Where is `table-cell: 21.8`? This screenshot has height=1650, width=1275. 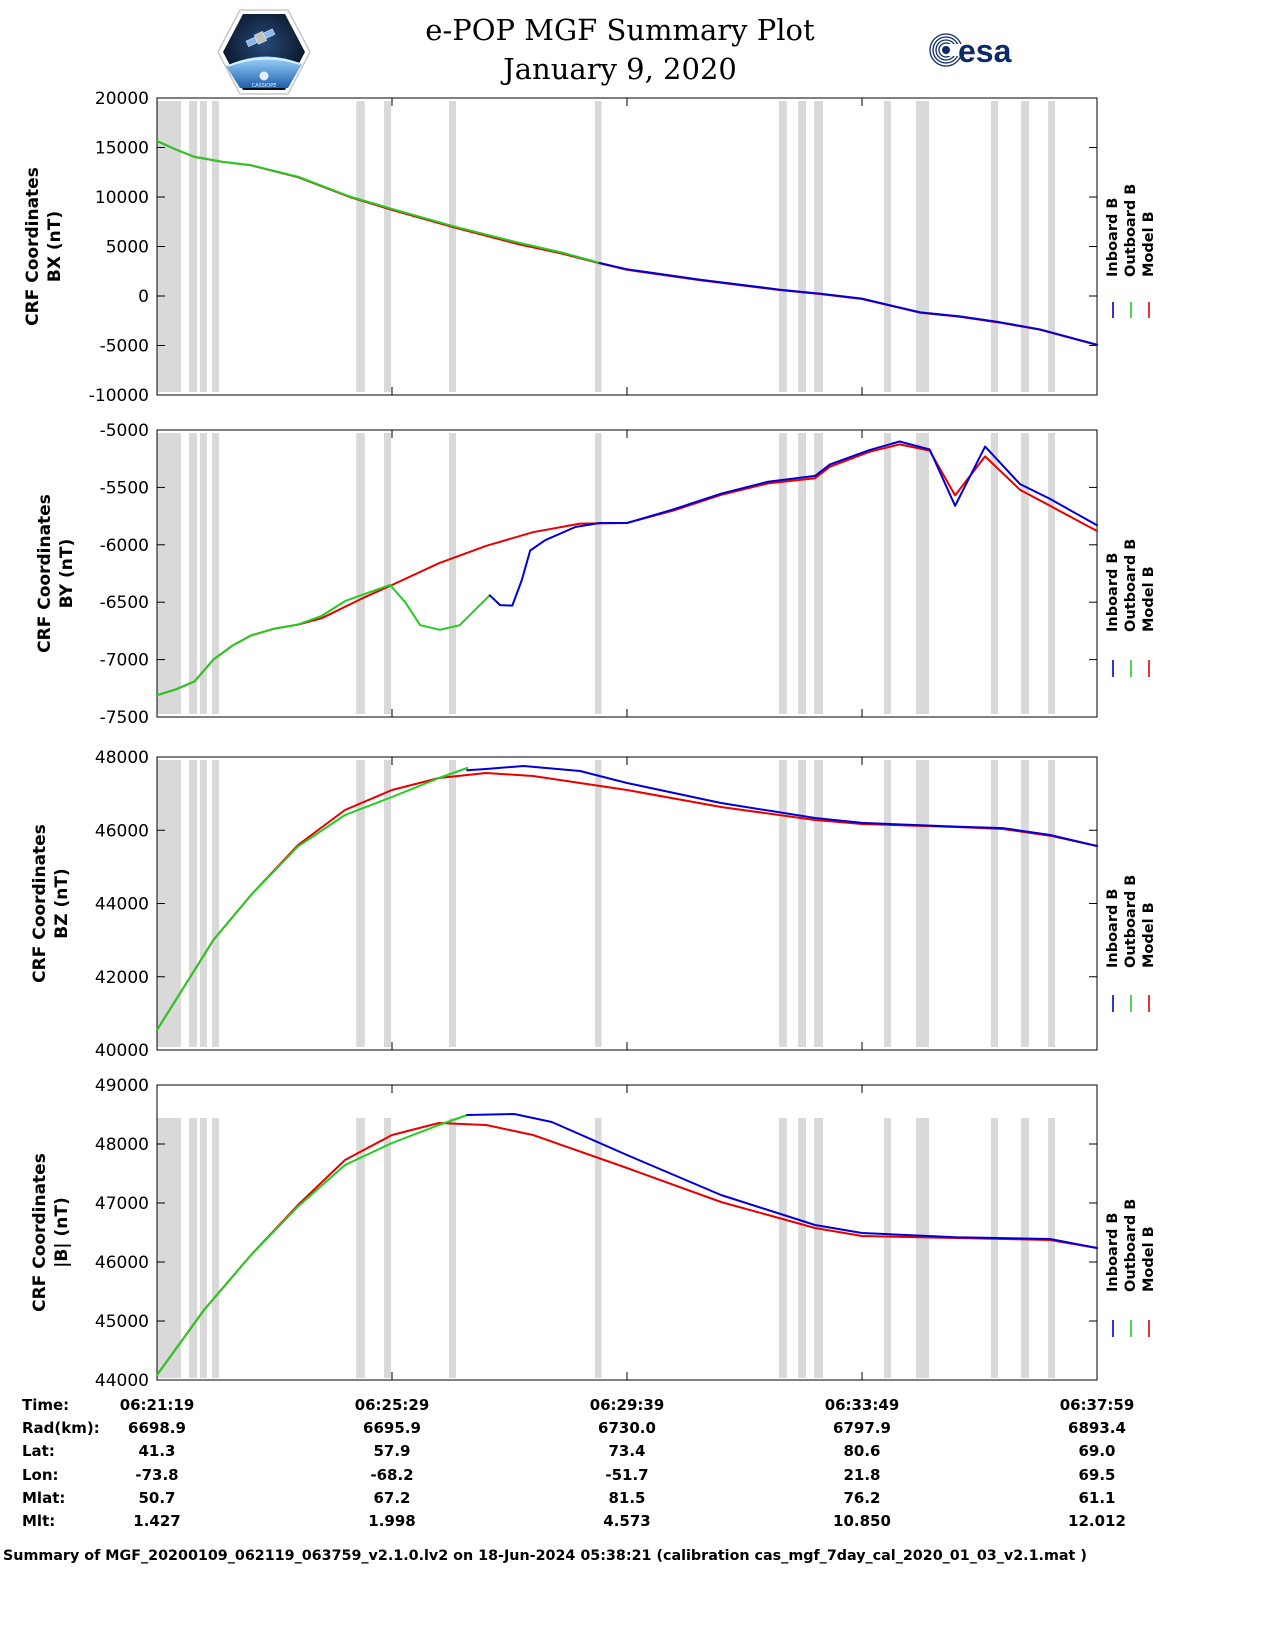
table-cell: 21.8 is located at coordinates (862, 1475).